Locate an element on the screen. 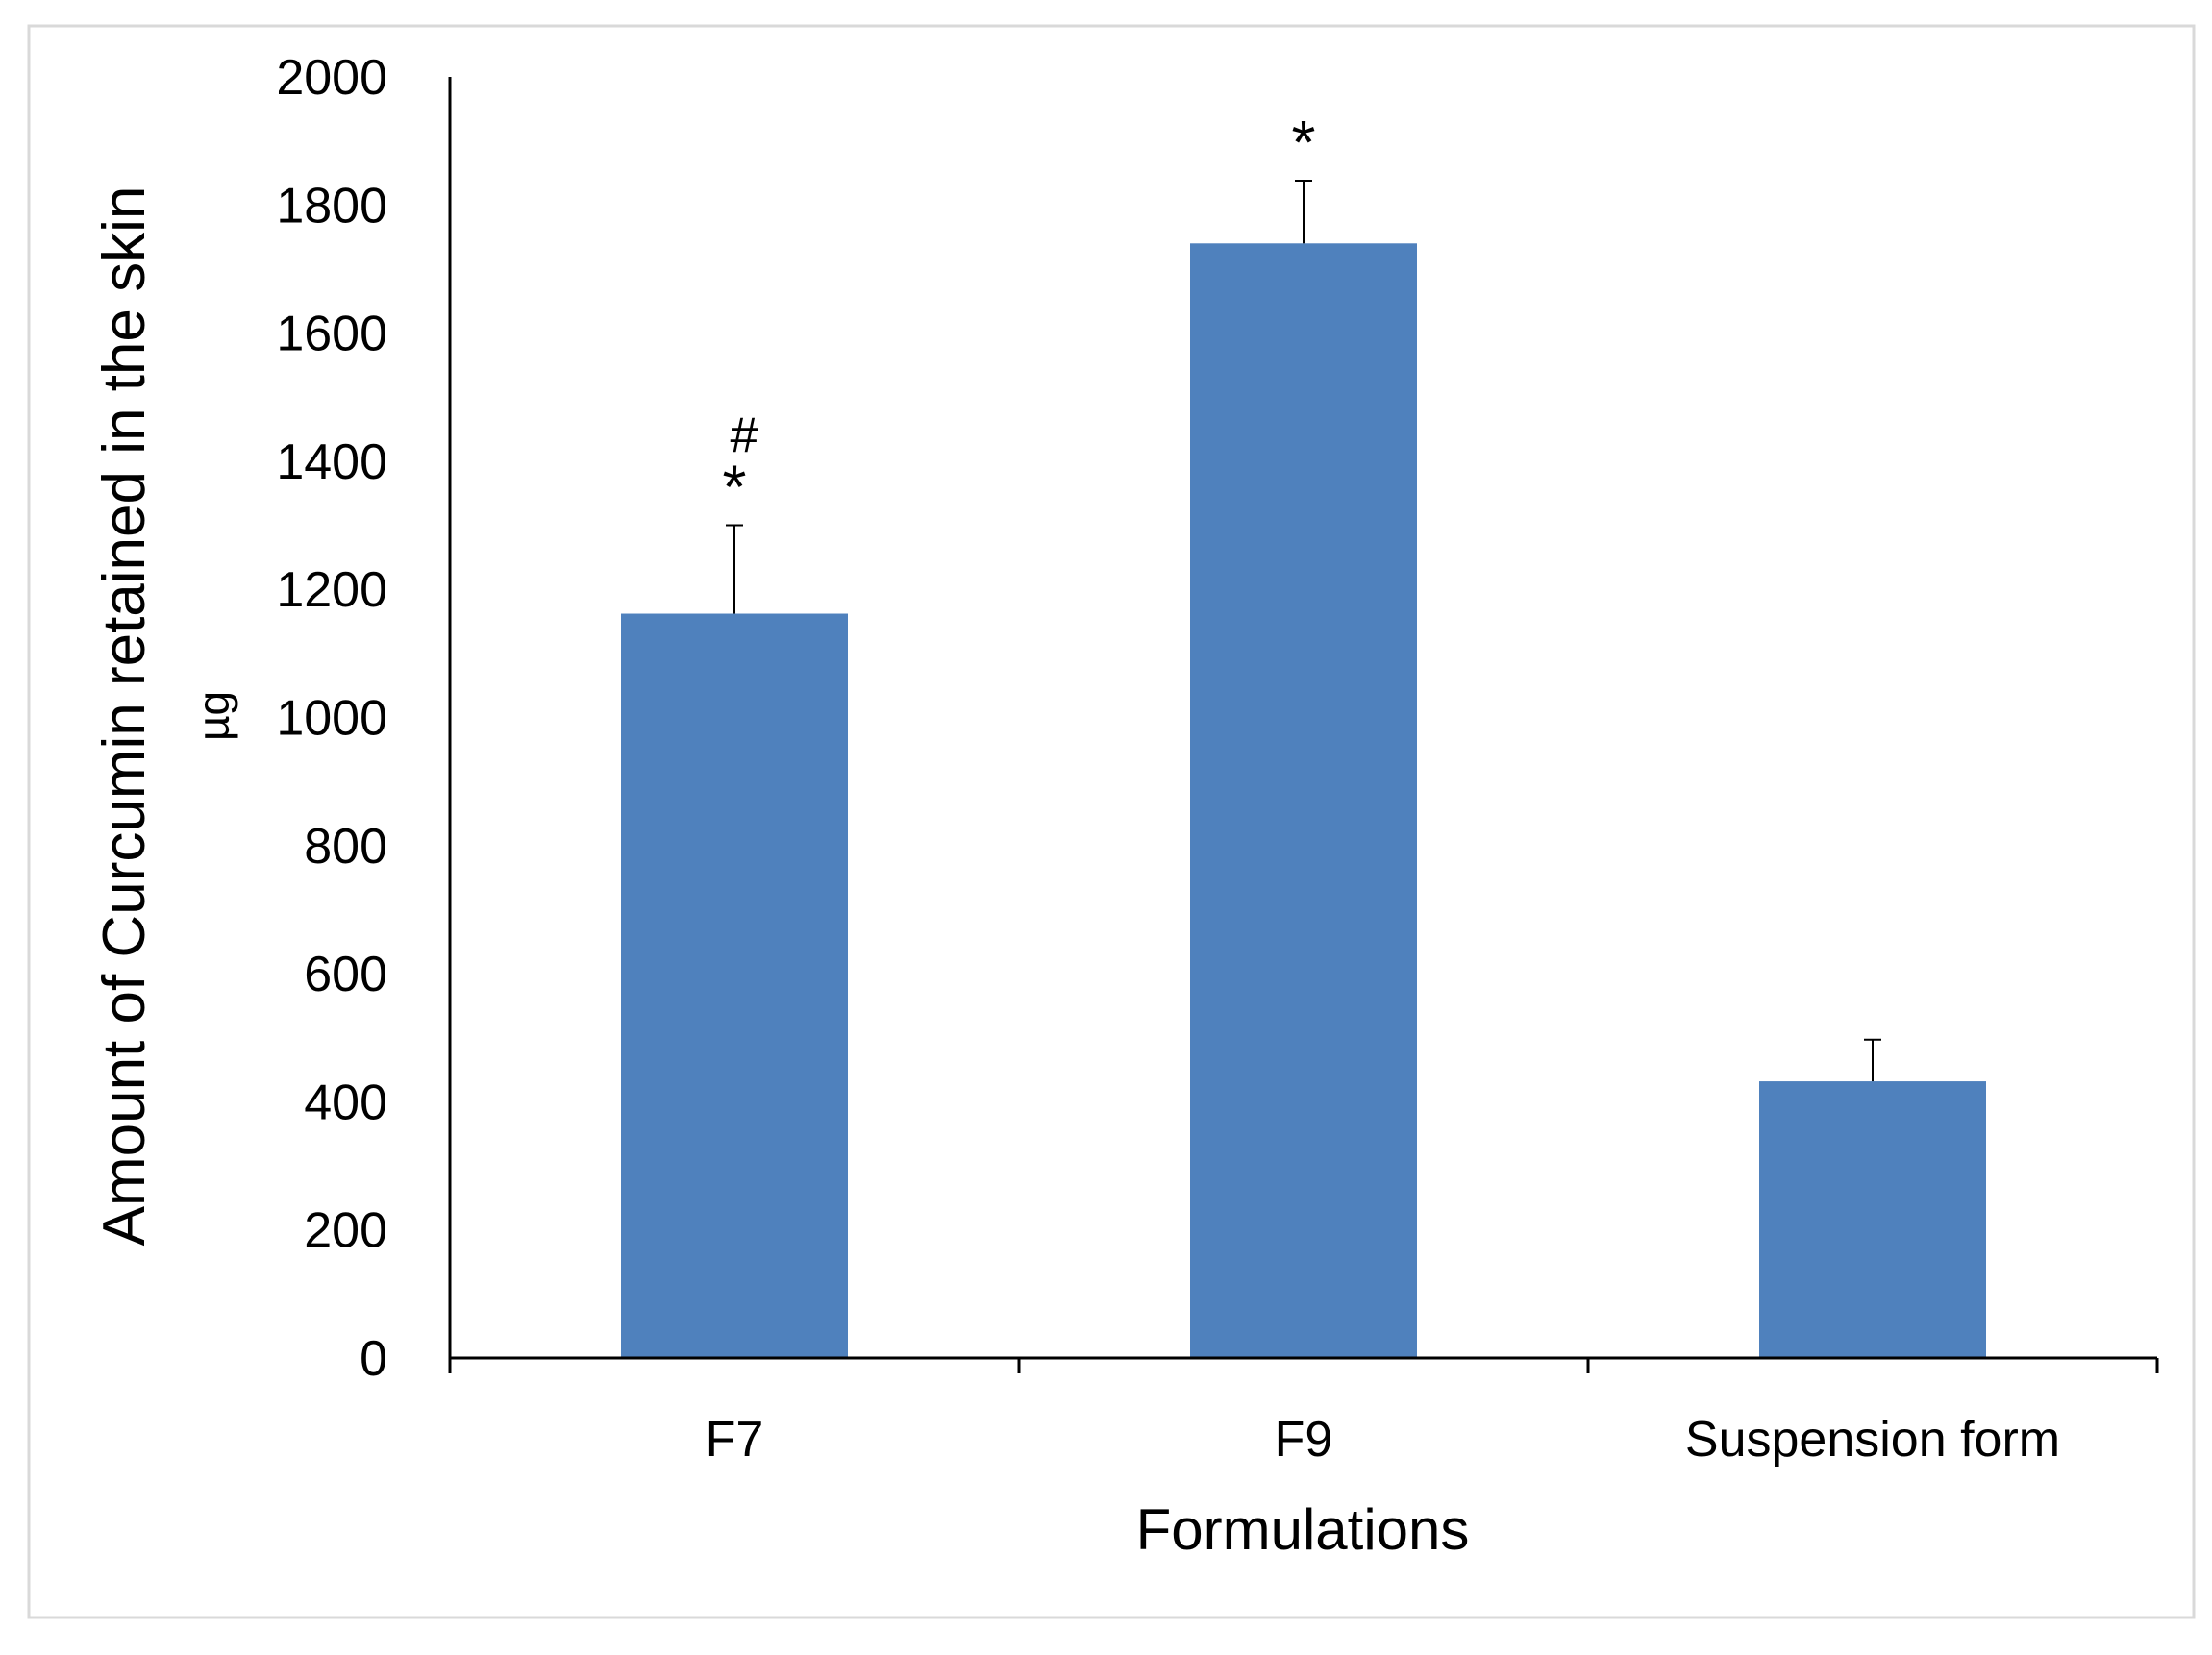 This screenshot has width=2212, height=1655. y-axis-unit-label: µg is located at coordinates (213, 716).